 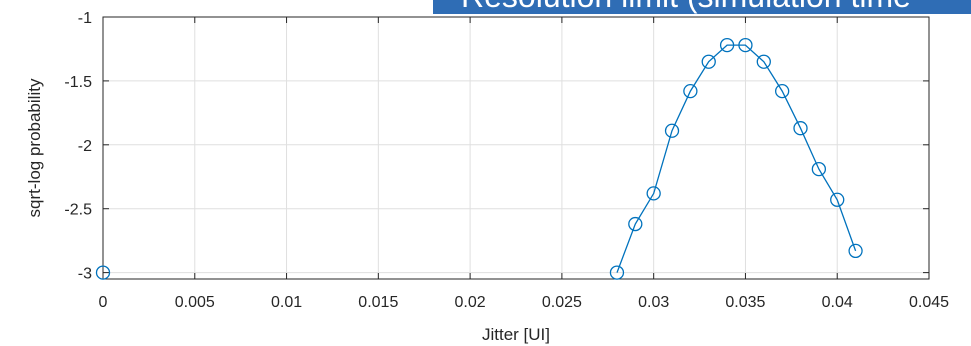 What do you see at coordinates (653, 302) in the screenshot?
I see `x-tick-label: 0.03` at bounding box center [653, 302].